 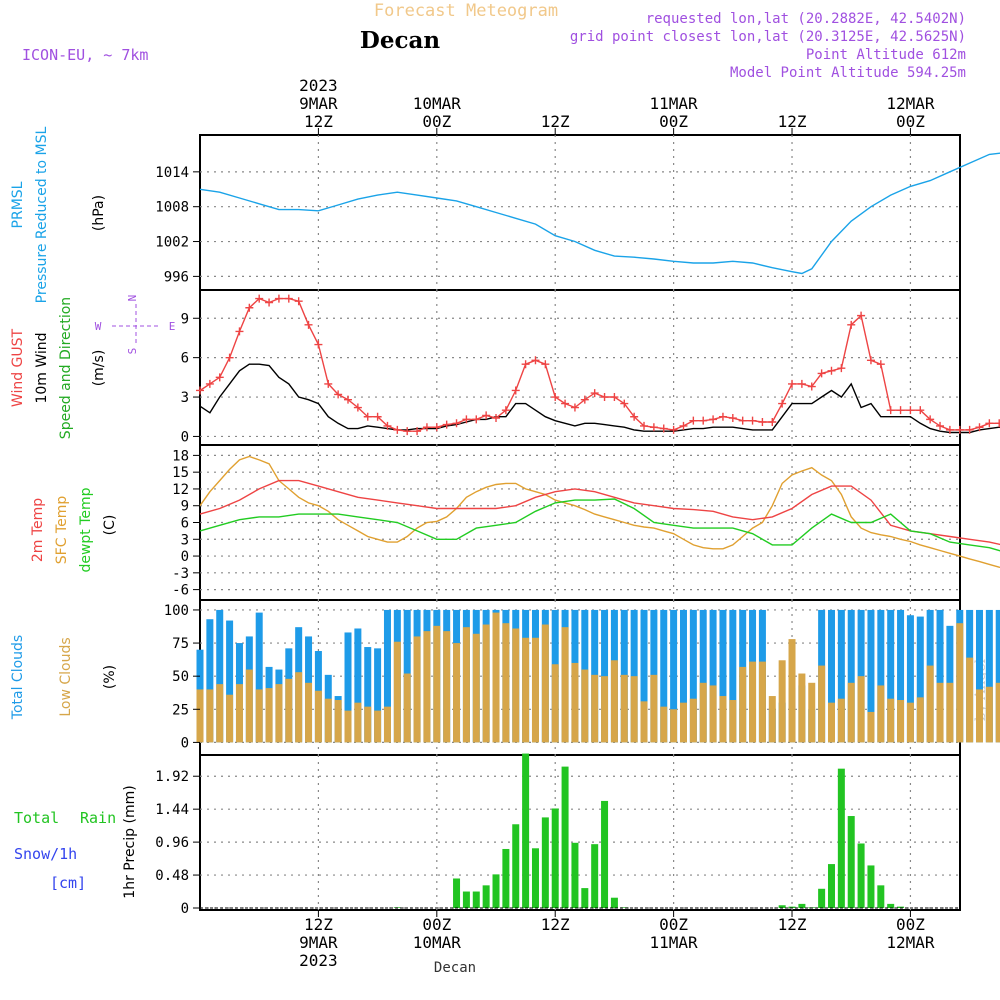 I want to click on x-bottom-label: 12Z, so click(x=792, y=924).